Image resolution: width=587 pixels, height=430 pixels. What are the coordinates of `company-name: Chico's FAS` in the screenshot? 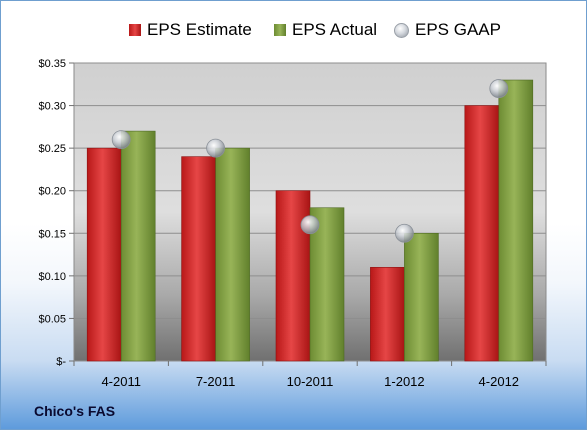 It's located at (75, 411).